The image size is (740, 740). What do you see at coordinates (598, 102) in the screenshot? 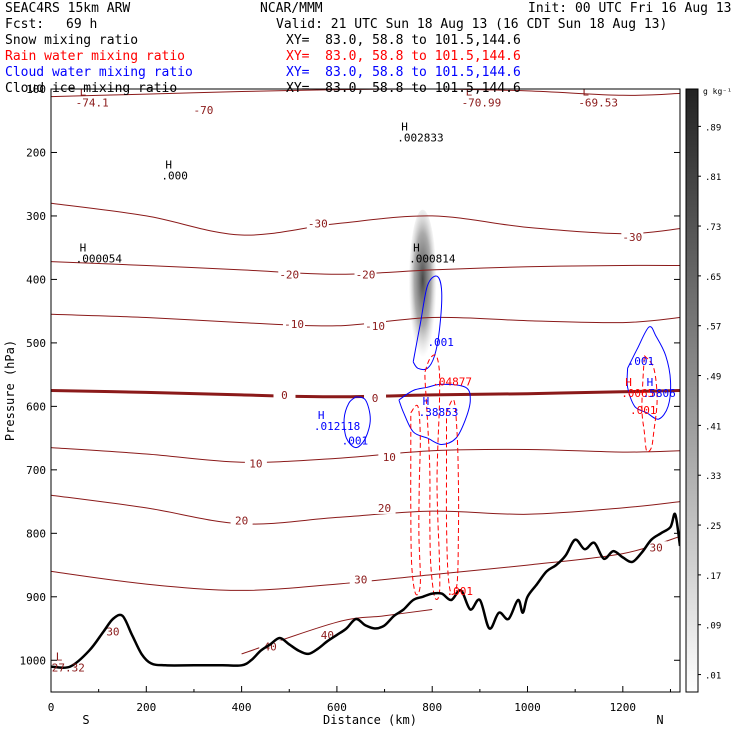
I see `extremum-value: -69.53` at bounding box center [598, 102].